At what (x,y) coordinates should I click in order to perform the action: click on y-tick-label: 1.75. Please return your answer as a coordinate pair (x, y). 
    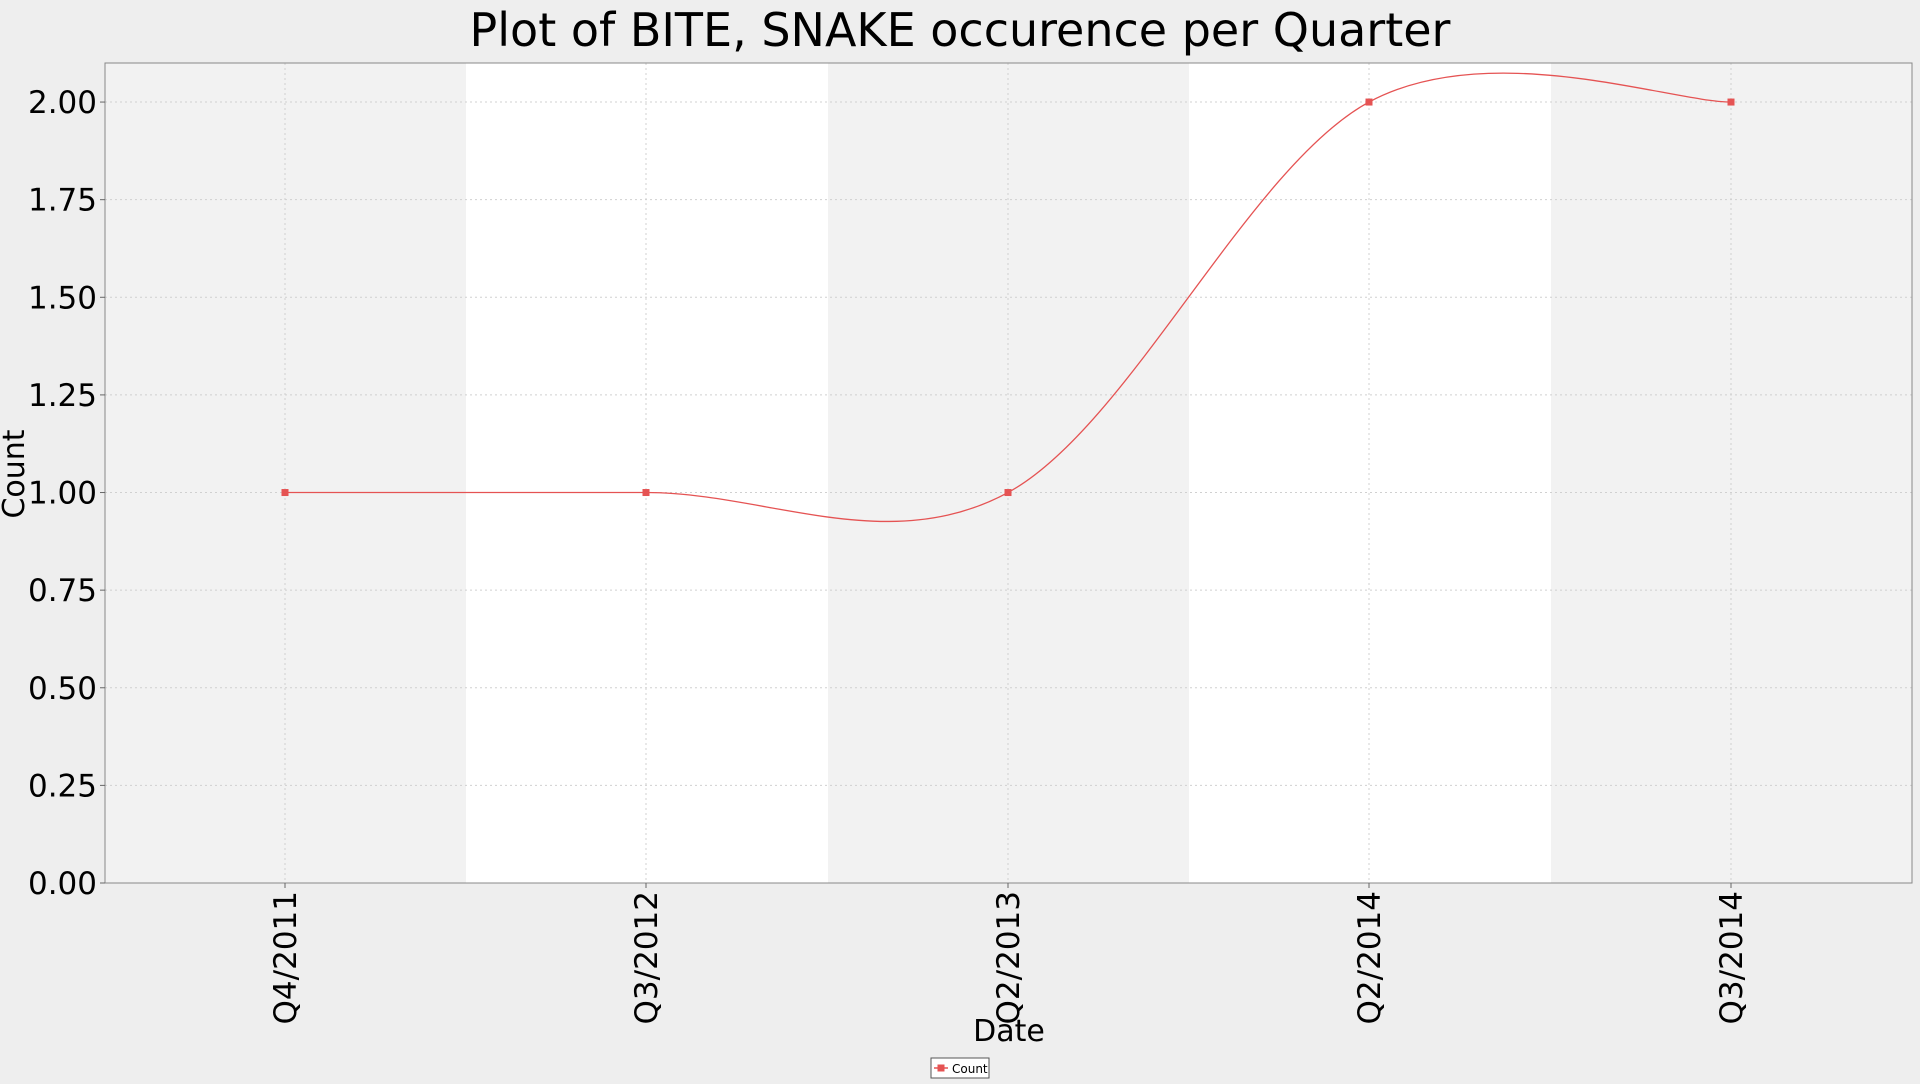
    Looking at the image, I should click on (62, 201).